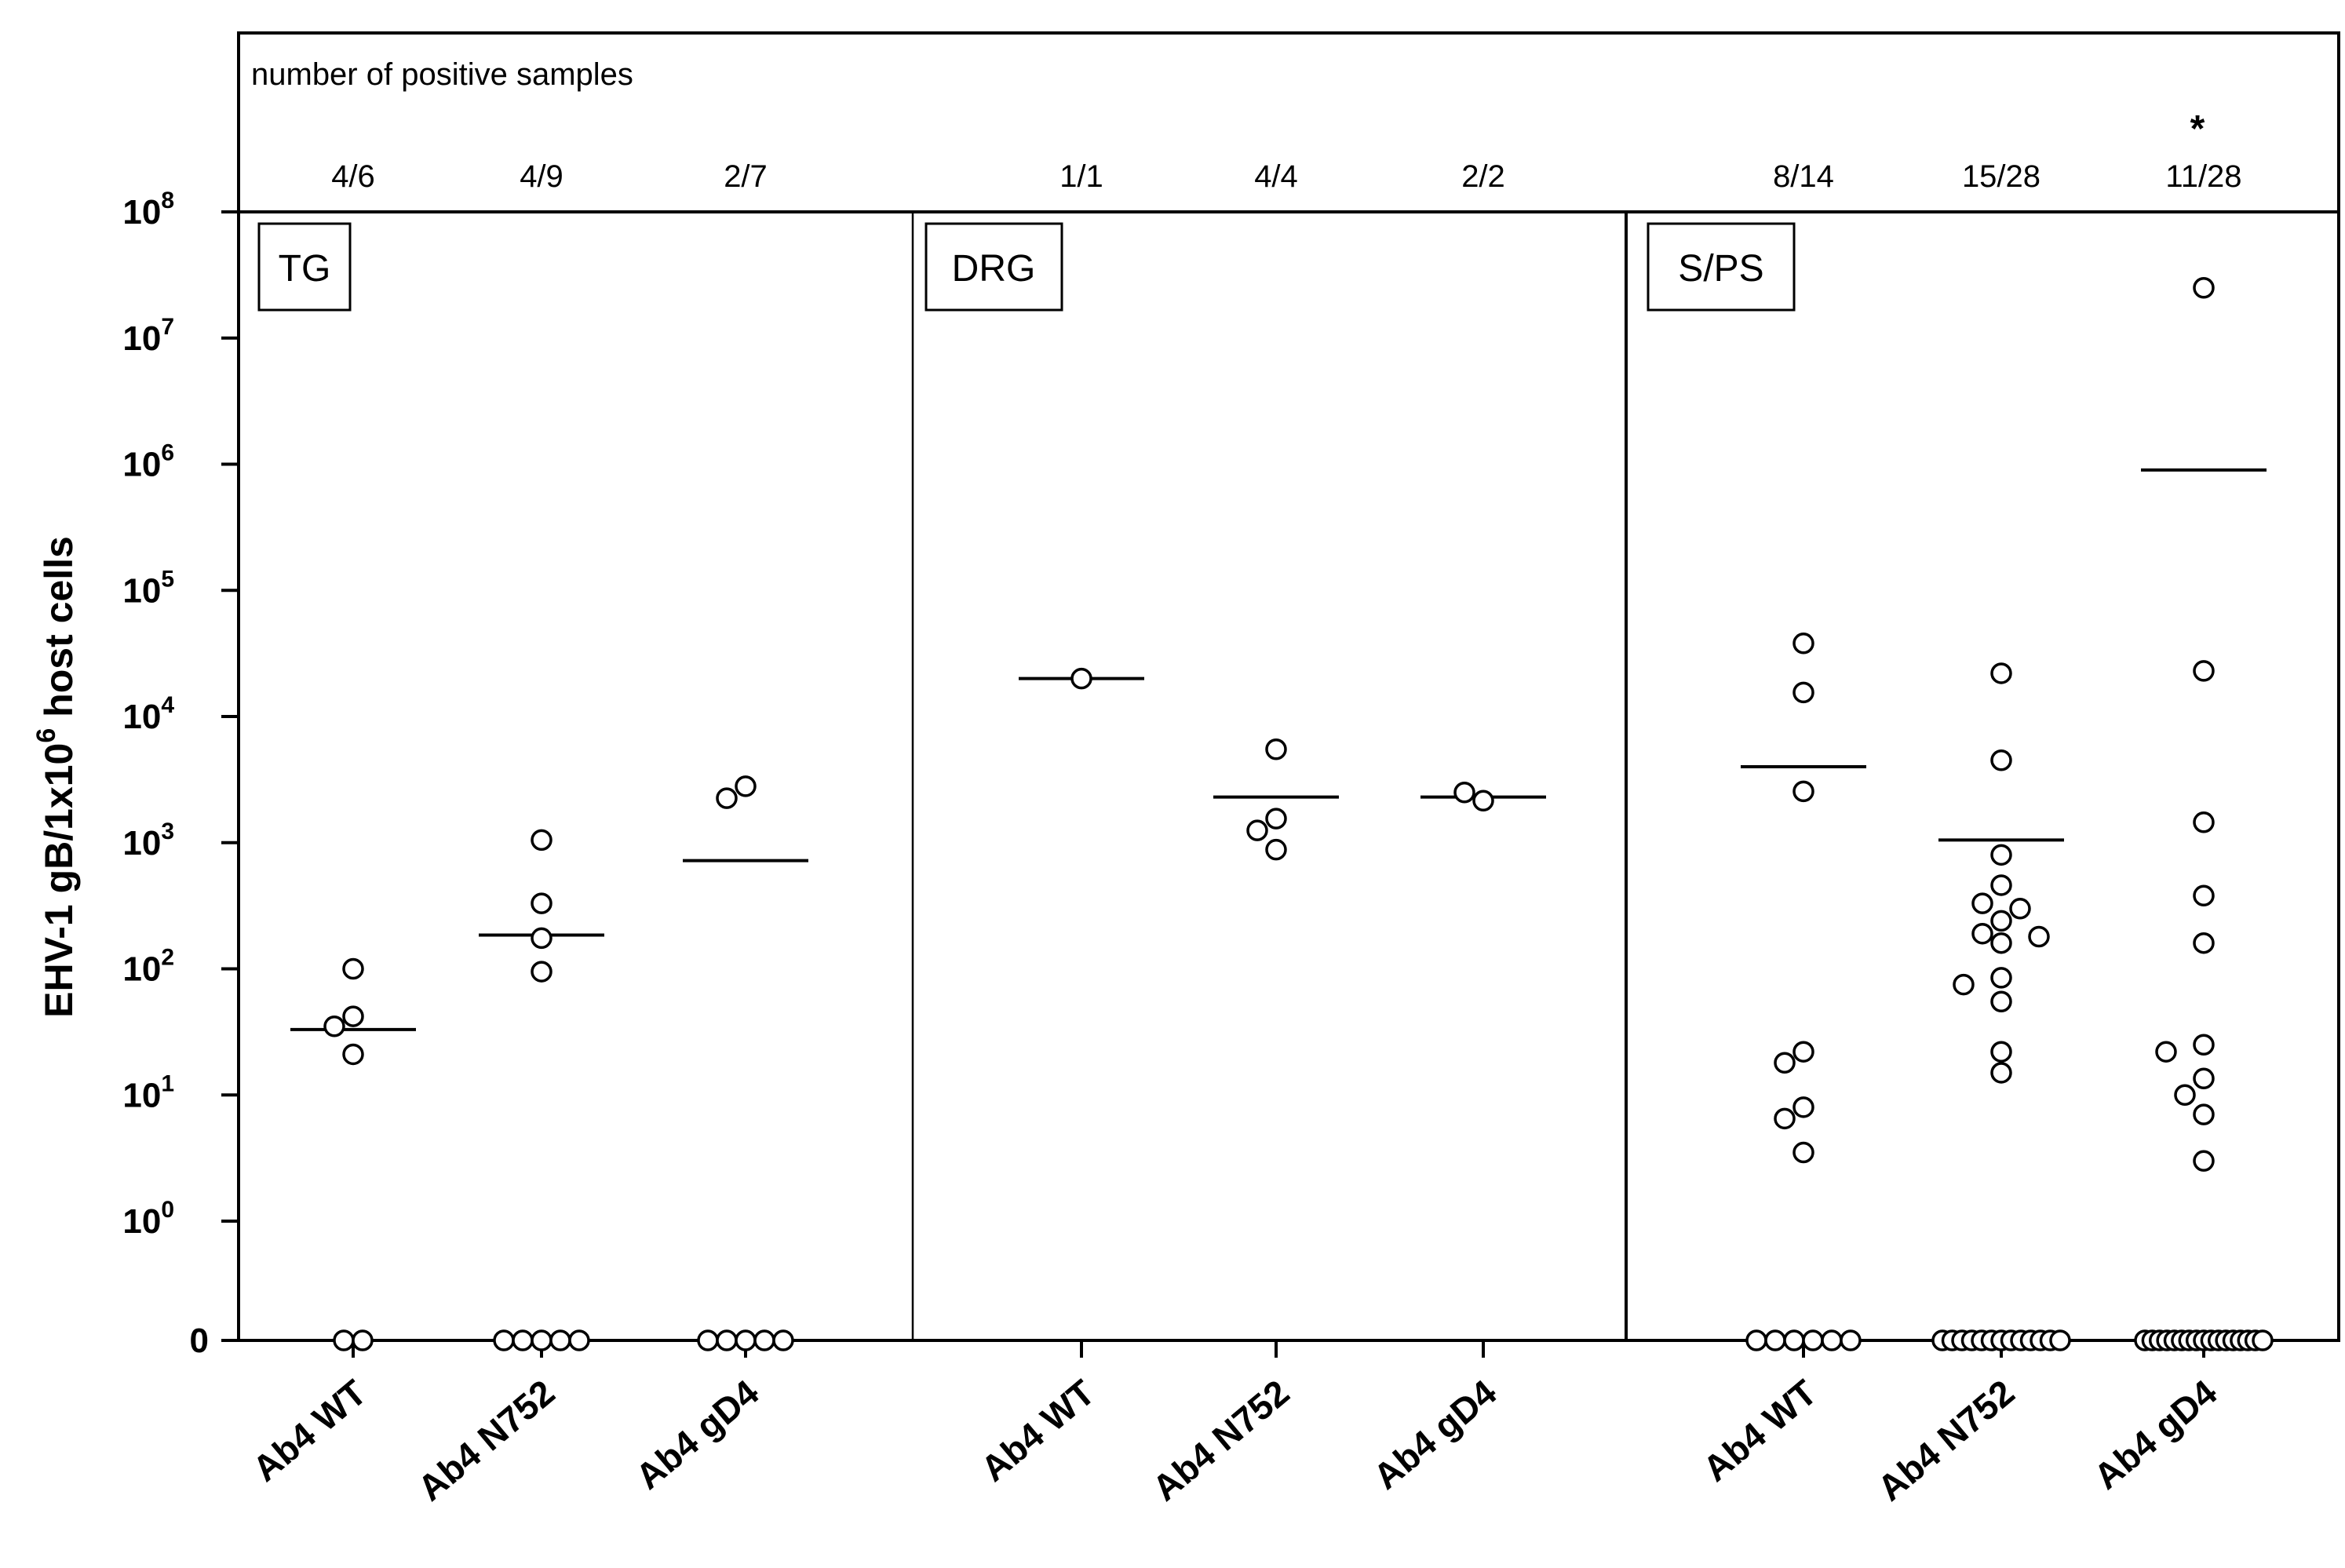  I want to click on y-tick-label: 10⁶, so click(148, 462).